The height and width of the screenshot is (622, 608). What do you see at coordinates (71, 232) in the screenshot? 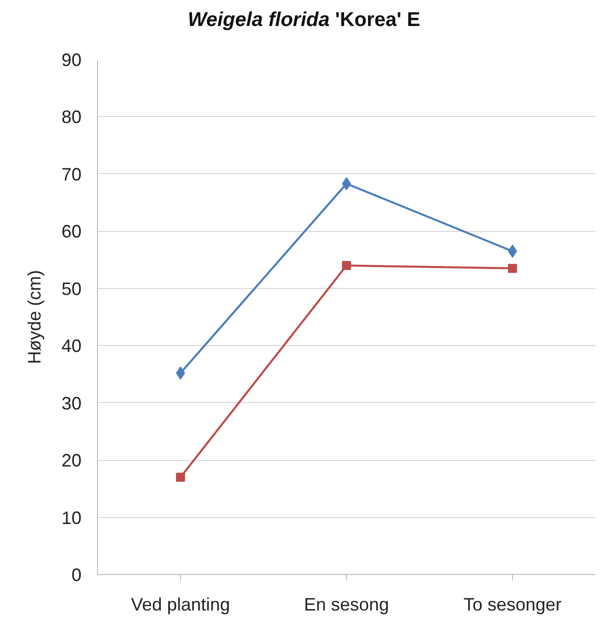
I see `y-tick-label: 60` at bounding box center [71, 232].